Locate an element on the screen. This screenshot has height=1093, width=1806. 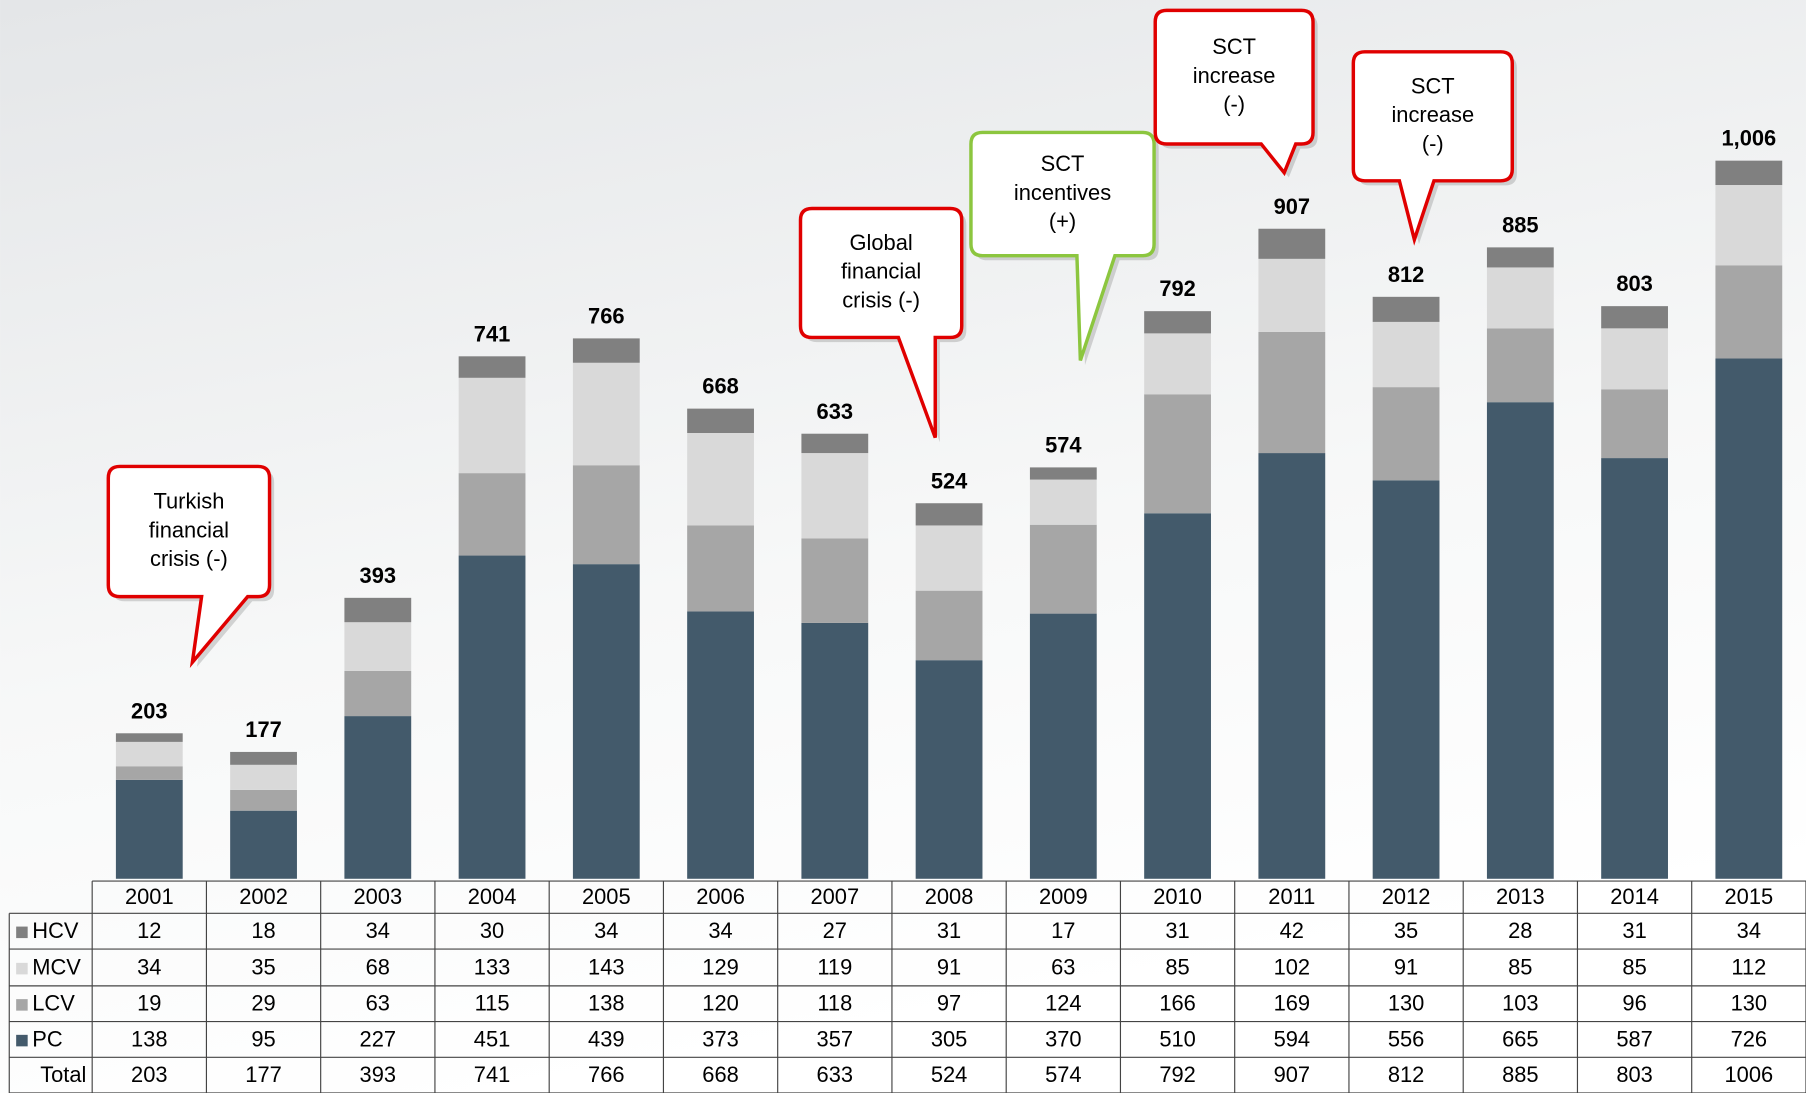
total-label: 203 is located at coordinates (149, 710).